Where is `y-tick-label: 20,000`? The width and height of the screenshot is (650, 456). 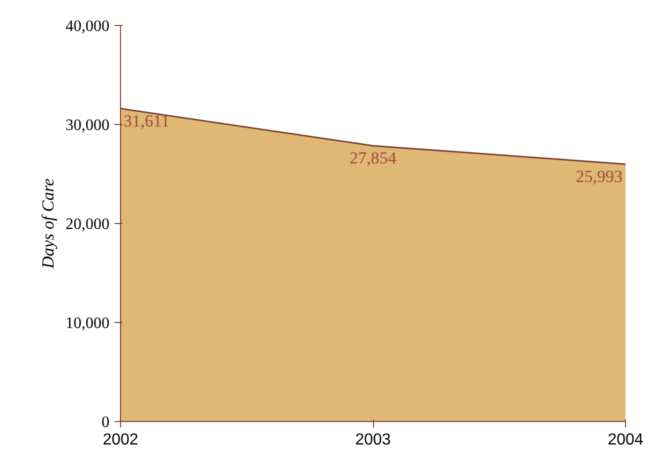
y-tick-label: 20,000 is located at coordinates (88, 224).